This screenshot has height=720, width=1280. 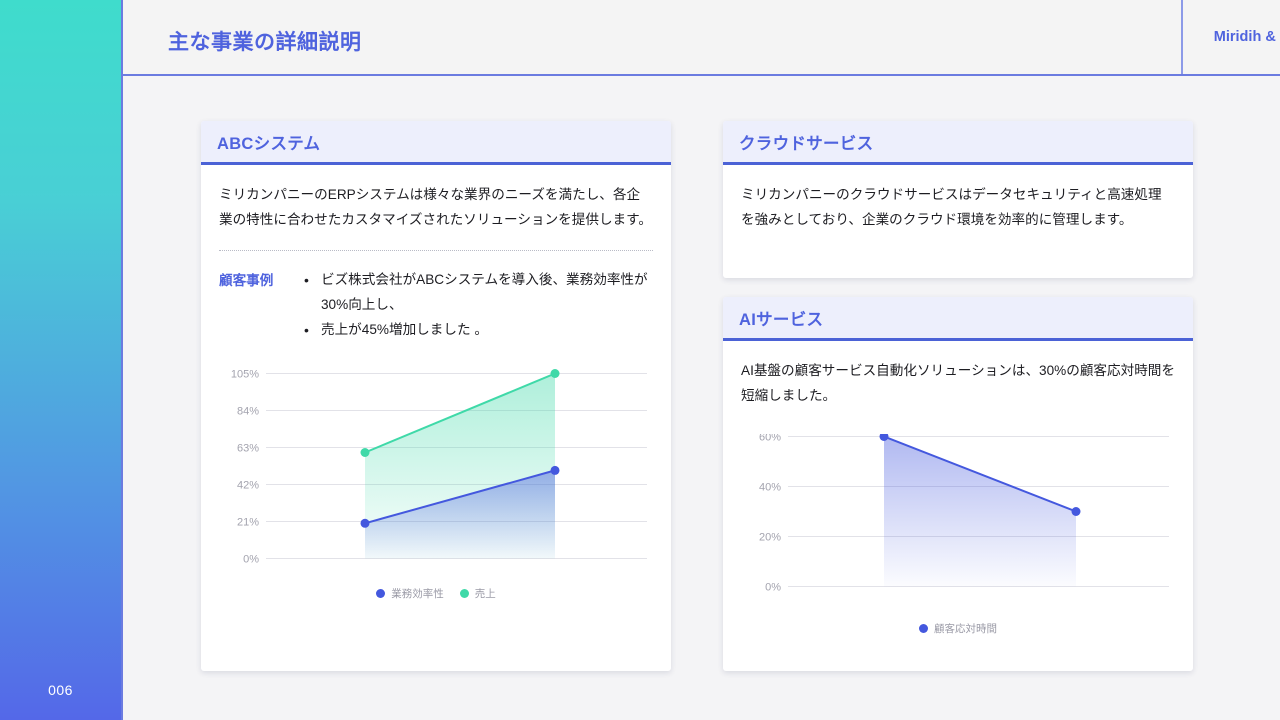 What do you see at coordinates (770, 514) in the screenshot?
I see `ai-chart-ytick-labels: 60% 40% 20% 0%` at bounding box center [770, 514].